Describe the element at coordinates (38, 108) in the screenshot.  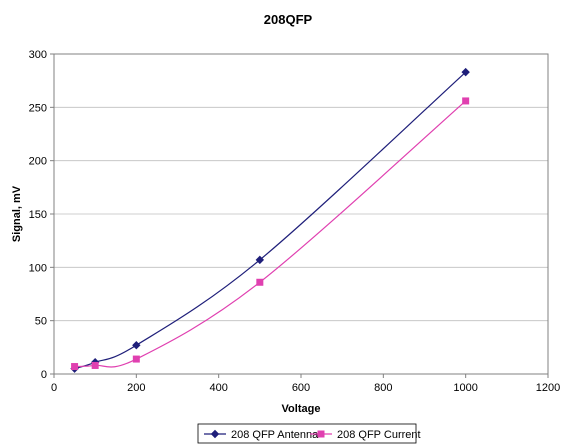
I see `y-tick-label: 250` at that location.